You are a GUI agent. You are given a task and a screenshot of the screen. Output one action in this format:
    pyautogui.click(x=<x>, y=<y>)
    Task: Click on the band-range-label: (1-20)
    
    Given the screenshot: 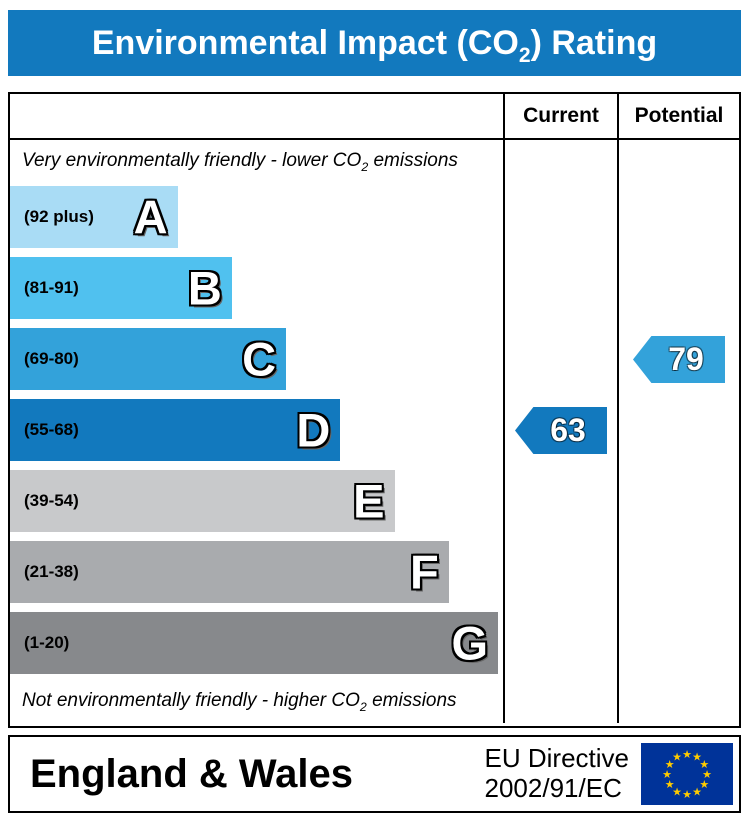 What is the action you would take?
    pyautogui.click(x=47, y=642)
    